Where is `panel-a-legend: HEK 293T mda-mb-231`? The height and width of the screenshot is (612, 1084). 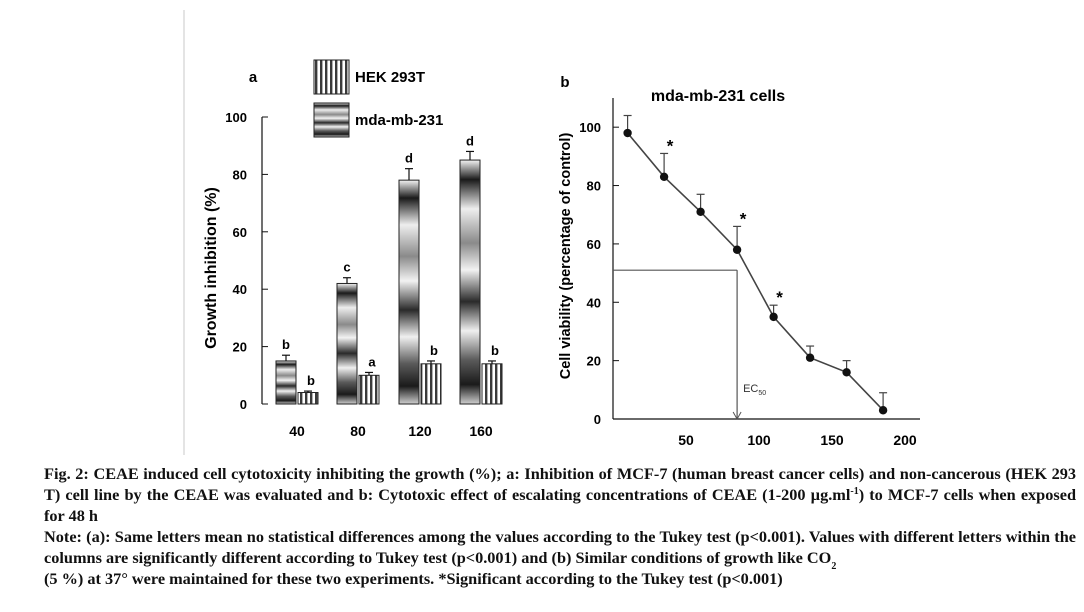 panel-a-legend: HEK 293T mda-mb-231 is located at coordinates (378, 98).